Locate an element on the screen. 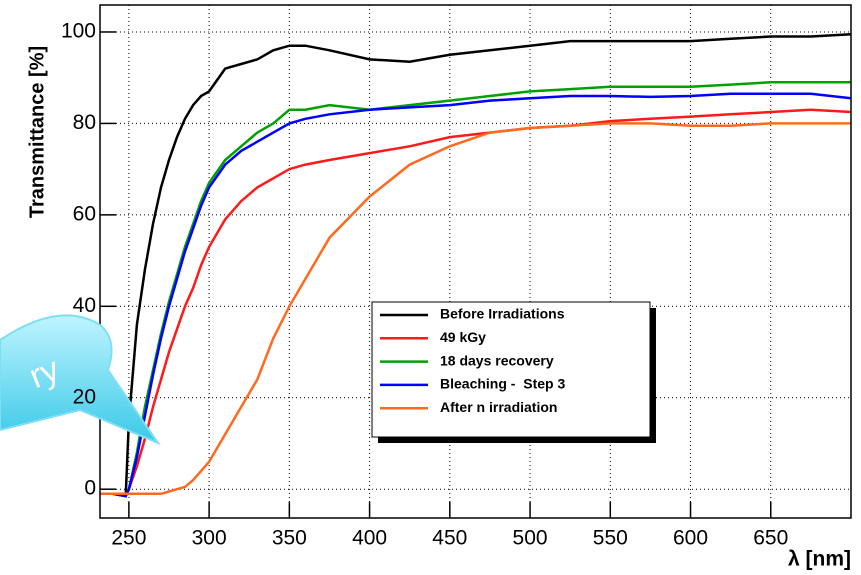 This screenshot has height=575, width=861. y-tick-label: 20 is located at coordinates (84, 396).